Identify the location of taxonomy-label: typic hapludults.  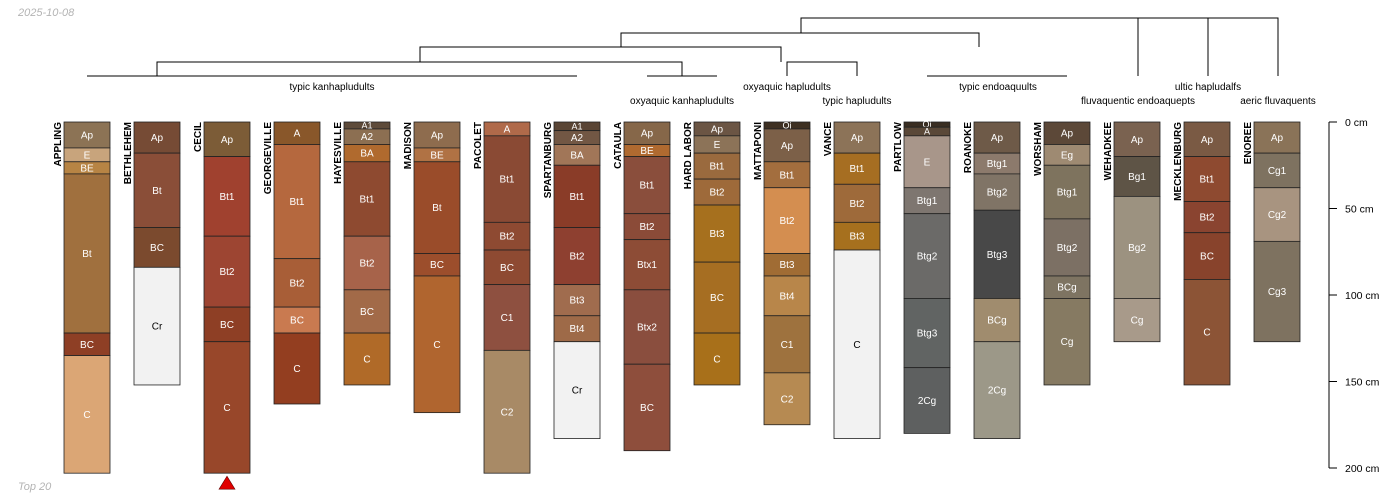
(857, 101).